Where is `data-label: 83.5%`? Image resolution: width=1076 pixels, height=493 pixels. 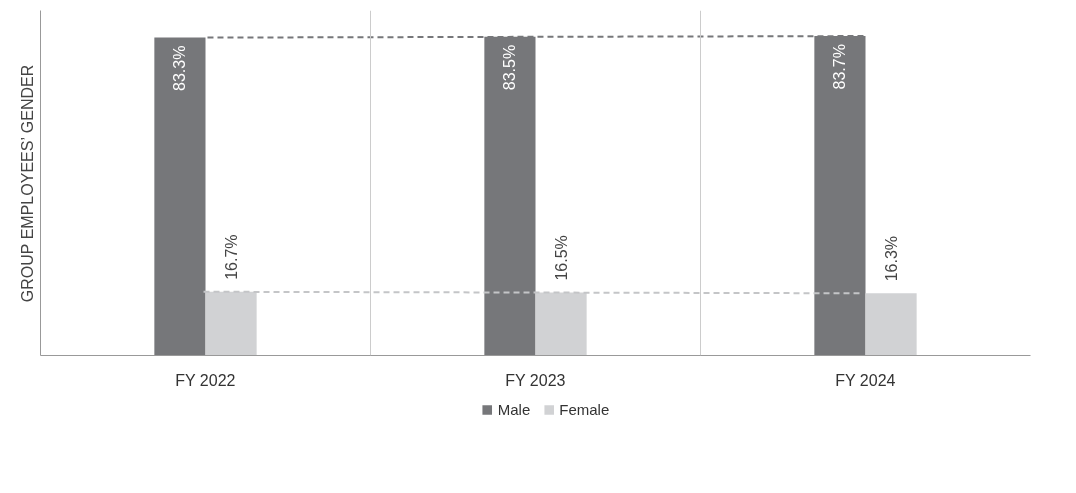
data-label: 83.5% is located at coordinates (510, 67).